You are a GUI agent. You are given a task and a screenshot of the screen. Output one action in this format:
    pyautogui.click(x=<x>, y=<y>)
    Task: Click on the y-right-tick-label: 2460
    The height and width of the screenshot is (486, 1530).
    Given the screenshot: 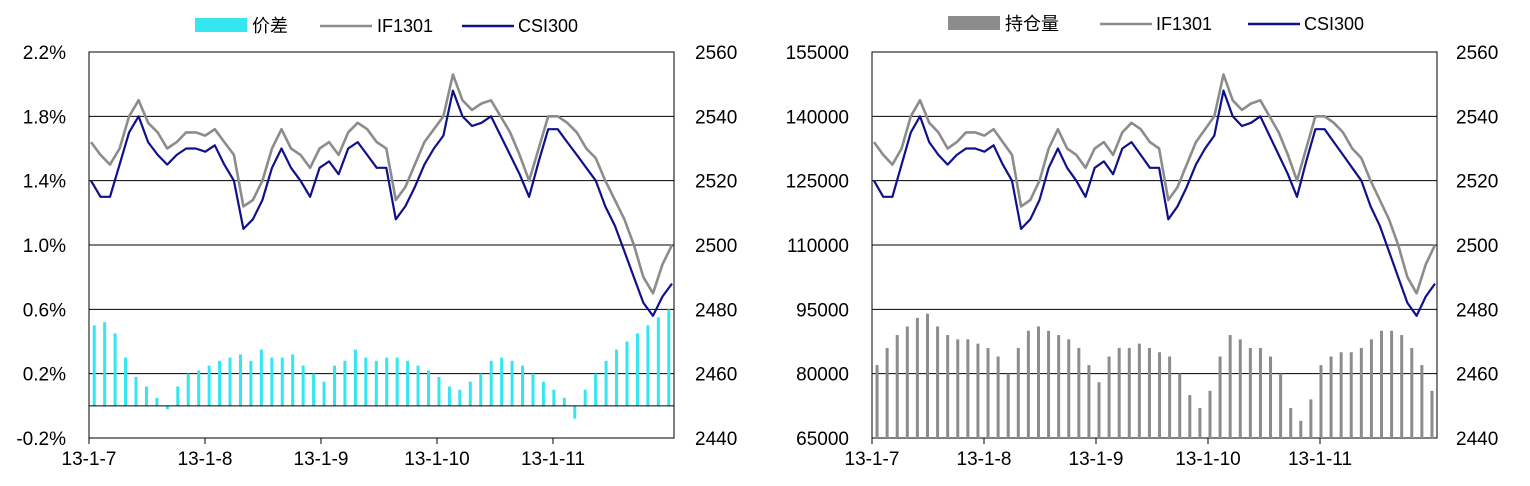 What is the action you would take?
    pyautogui.click(x=716, y=375)
    